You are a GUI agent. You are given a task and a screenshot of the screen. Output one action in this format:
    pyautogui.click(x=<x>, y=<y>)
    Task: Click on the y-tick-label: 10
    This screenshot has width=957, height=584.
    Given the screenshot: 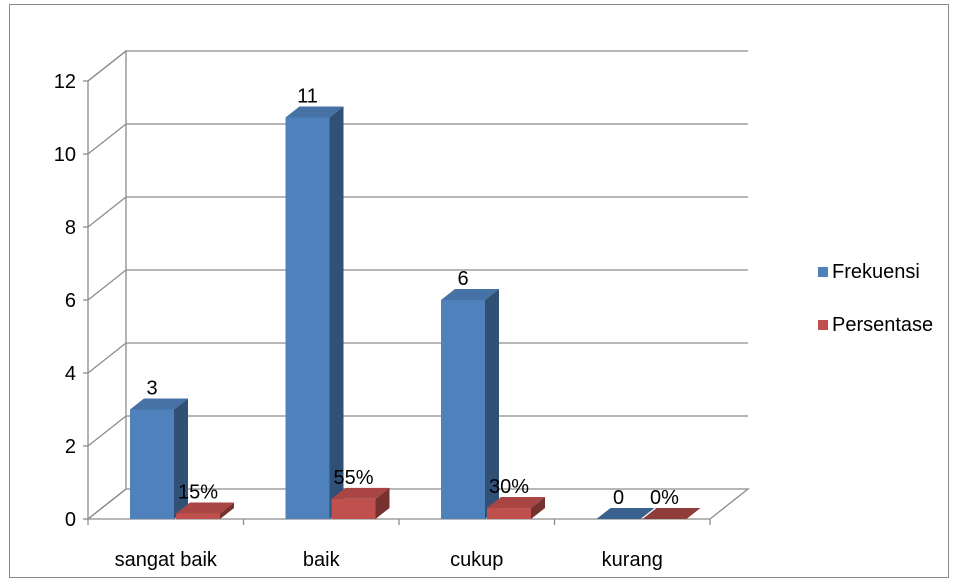 What is the action you would take?
    pyautogui.click(x=65, y=155)
    